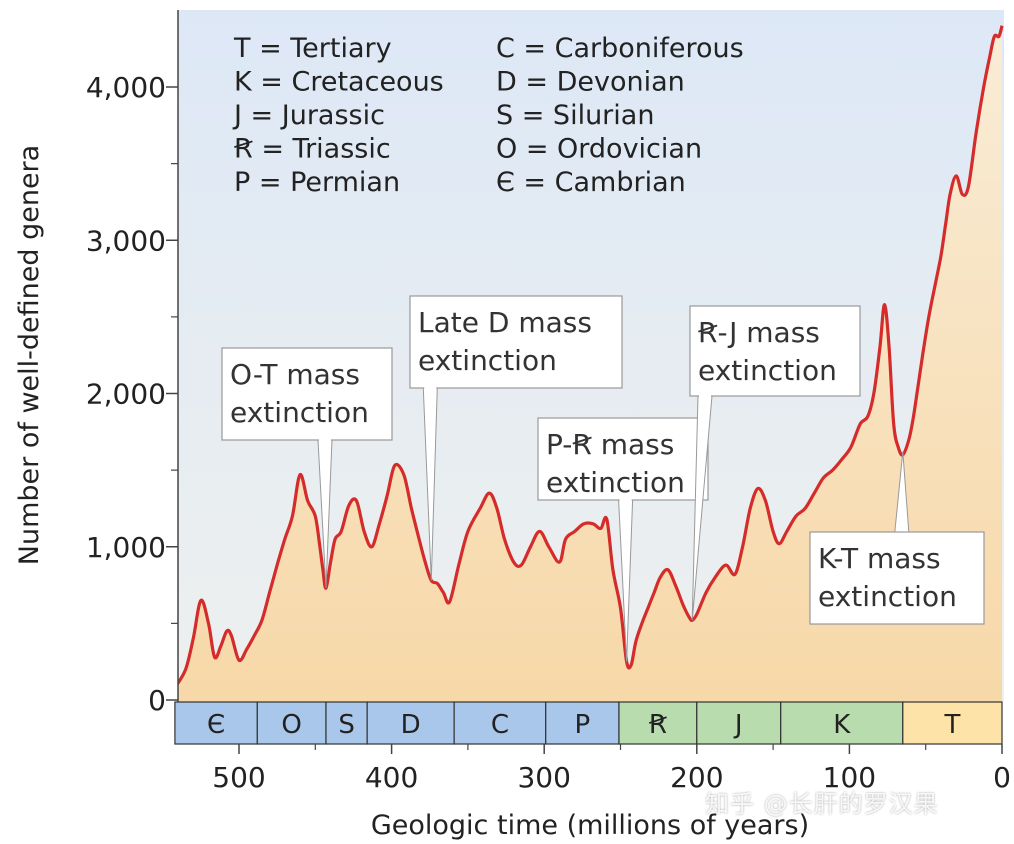  Describe the element at coordinates (575, 115) in the screenshot. I see `legend-entry: S = Silurian` at that location.